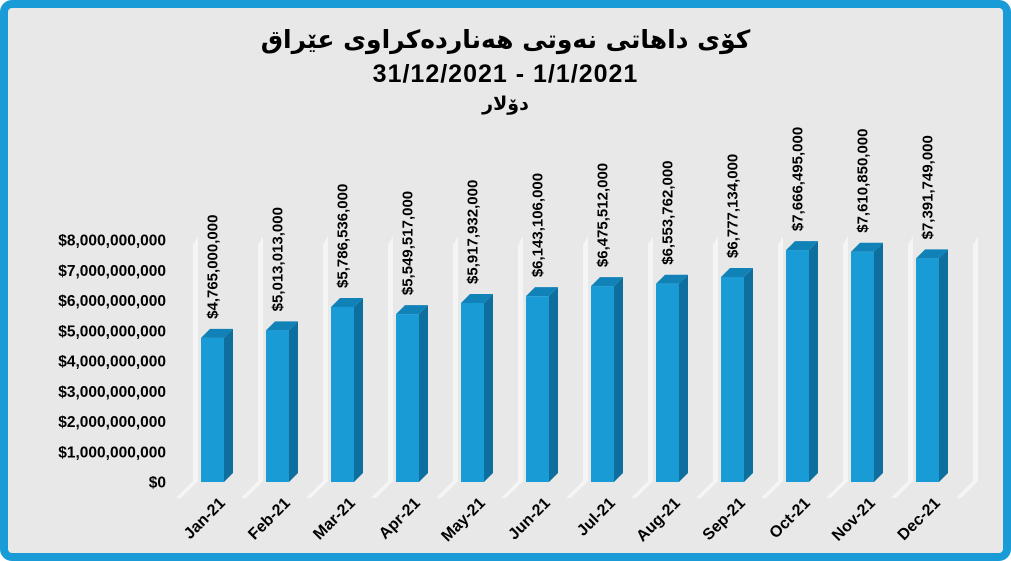 The image size is (1011, 561). Describe the element at coordinates (854, 520) in the screenshot. I see `x-axis-label: Nov-21` at that location.